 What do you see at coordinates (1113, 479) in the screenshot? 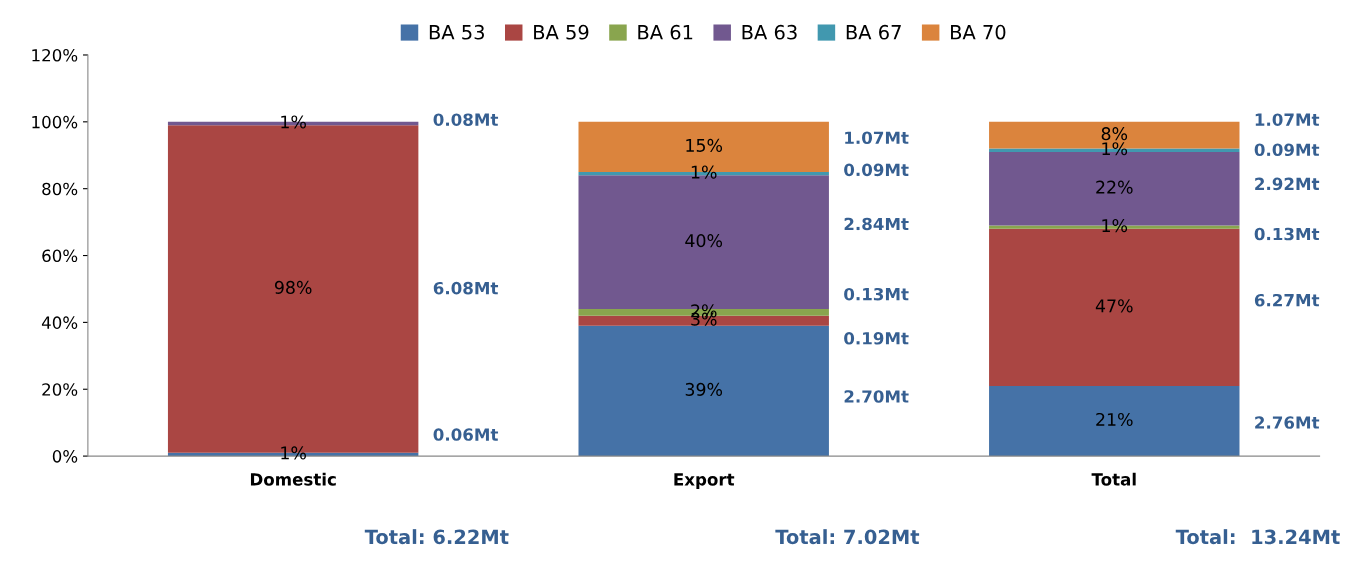
I see `x-tick-label: Total` at bounding box center [1113, 479].